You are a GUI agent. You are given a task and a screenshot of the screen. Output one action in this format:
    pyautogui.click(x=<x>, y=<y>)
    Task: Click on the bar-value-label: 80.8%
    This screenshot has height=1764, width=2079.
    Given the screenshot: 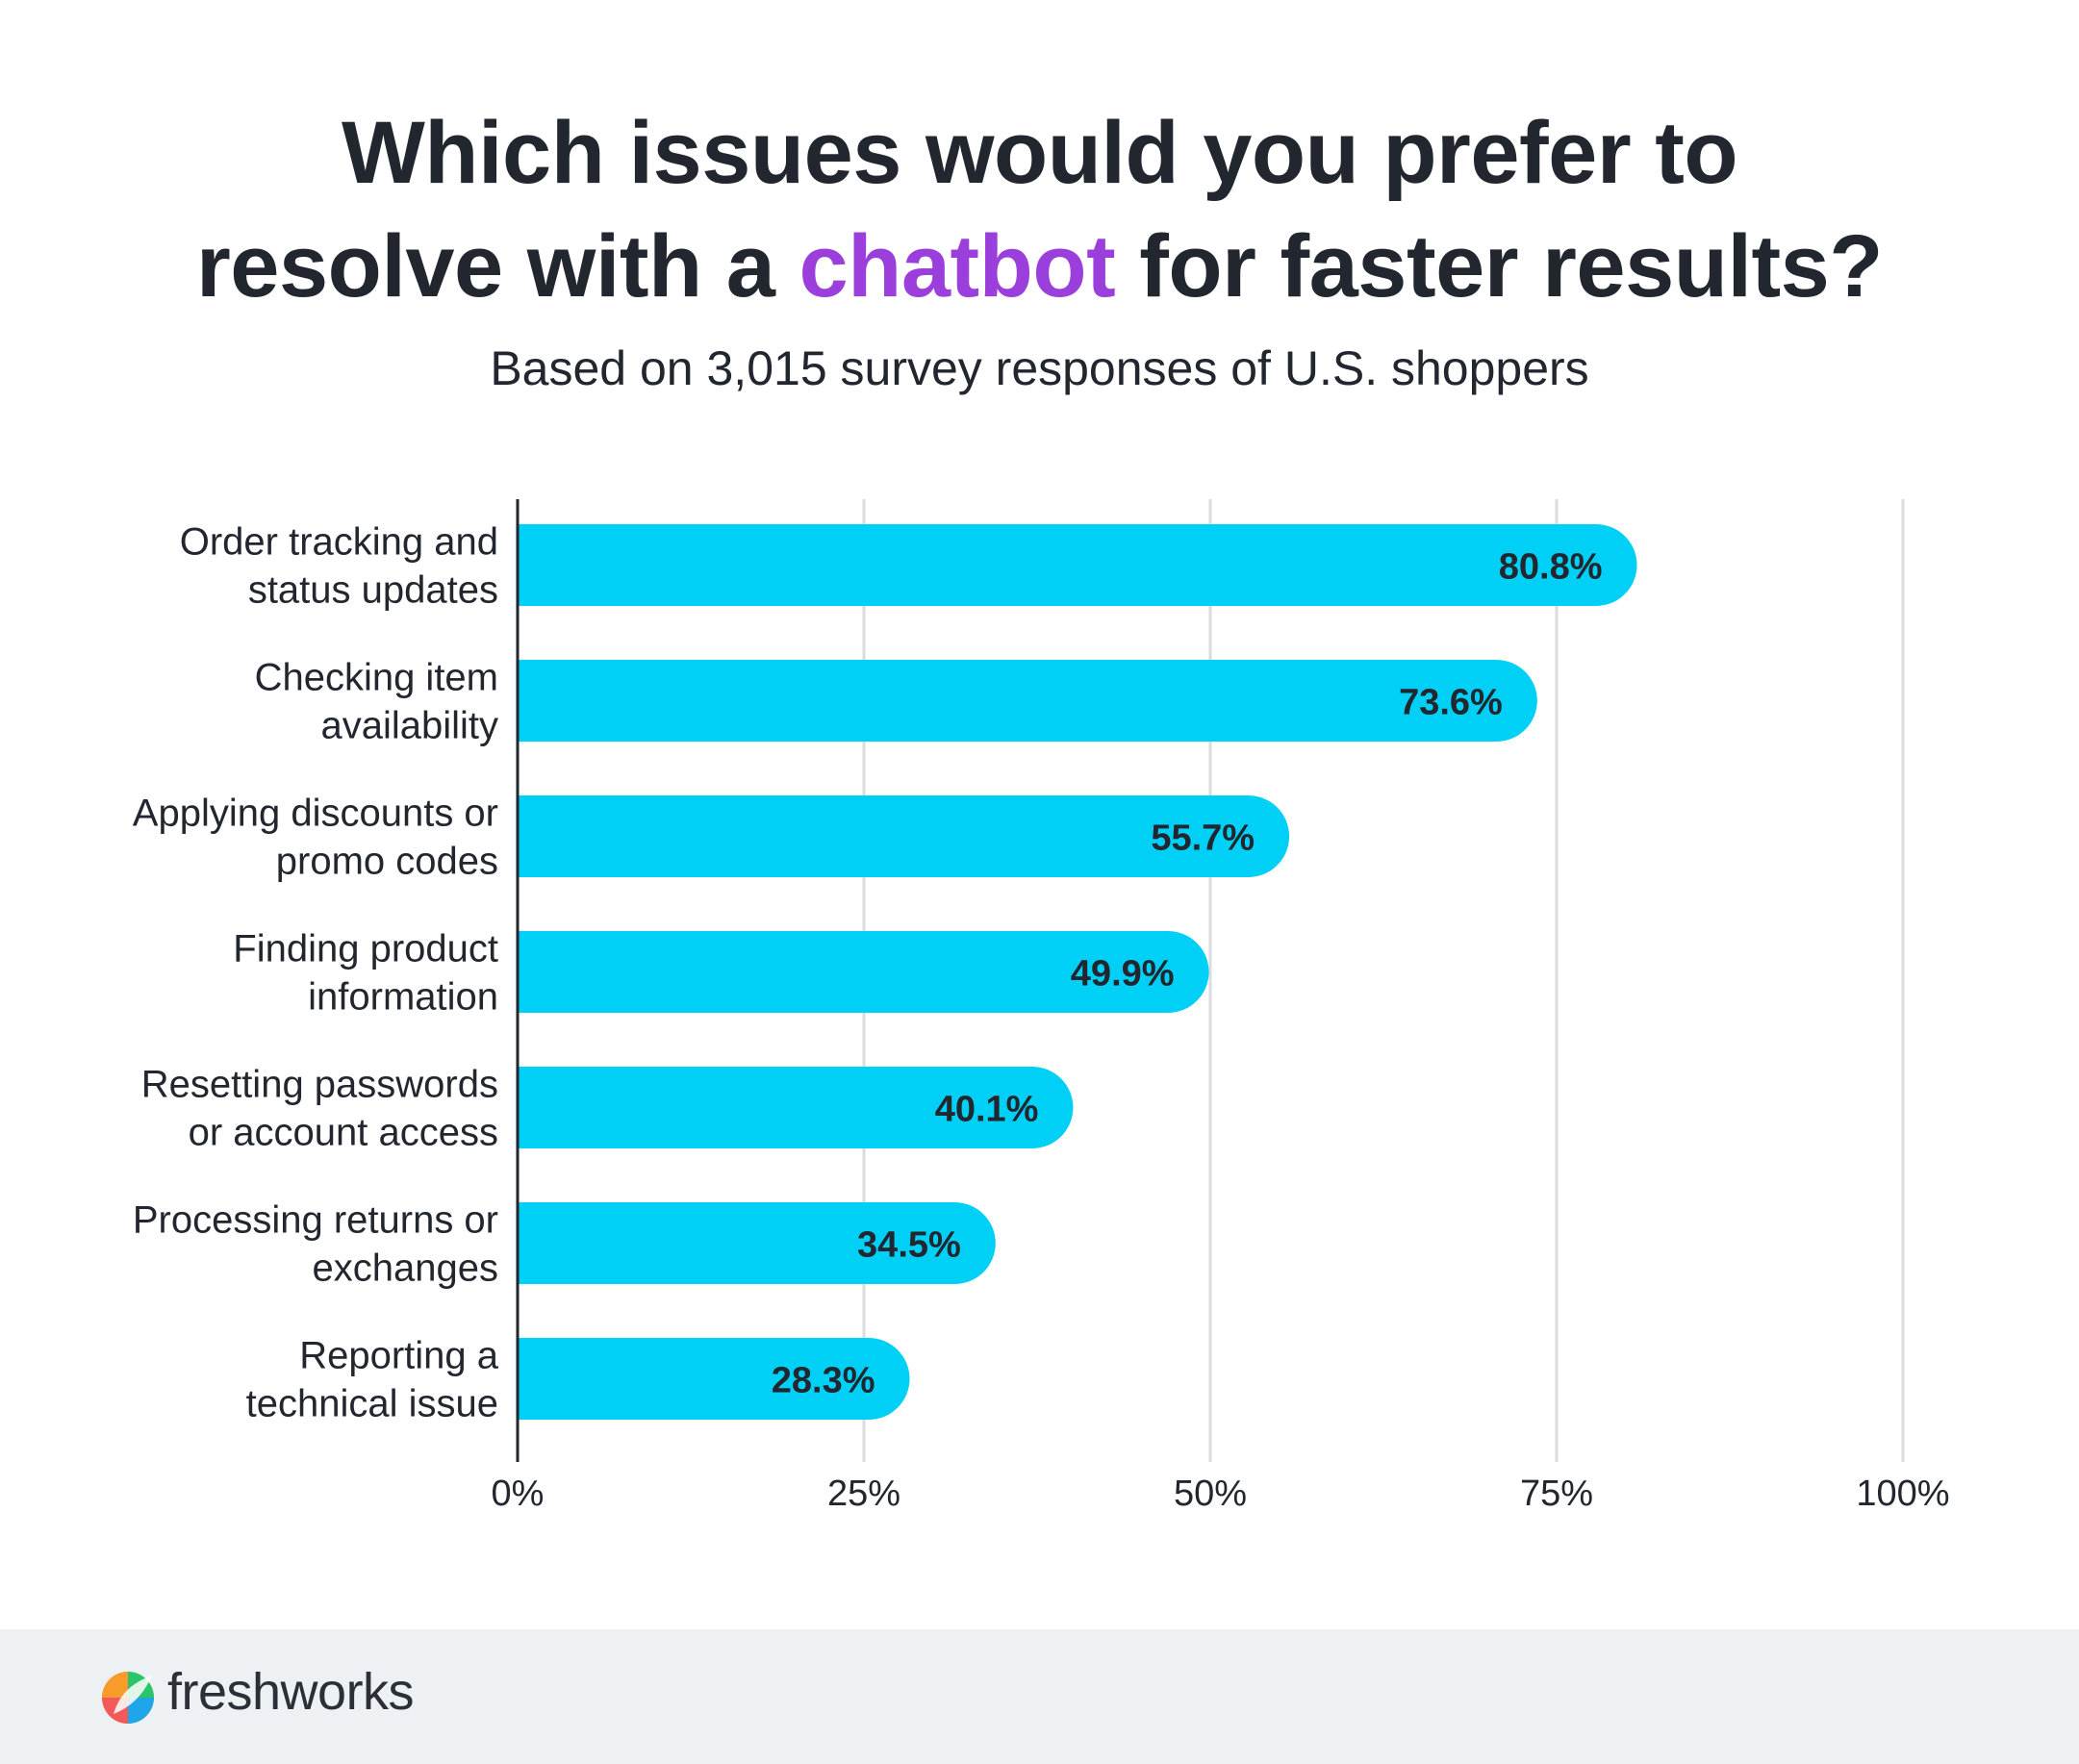 What is the action you would take?
    pyautogui.click(x=1551, y=568)
    